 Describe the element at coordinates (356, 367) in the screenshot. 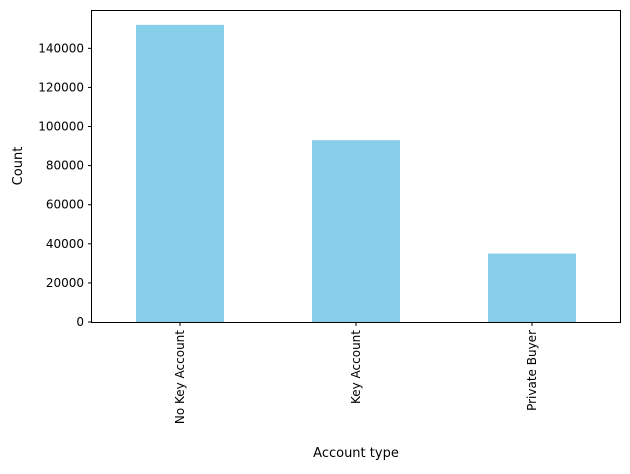

I see `x-tick-label: Key Account` at that location.